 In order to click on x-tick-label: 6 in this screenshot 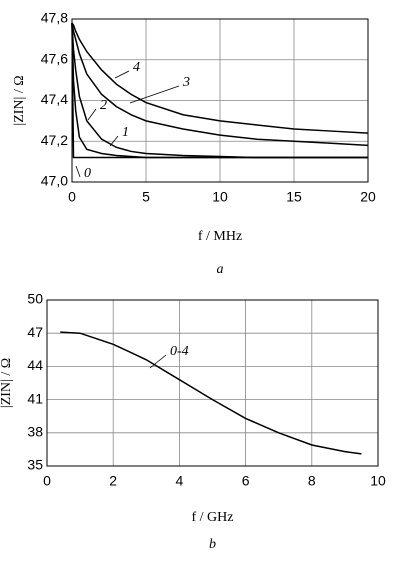, I will do `click(246, 481)`.